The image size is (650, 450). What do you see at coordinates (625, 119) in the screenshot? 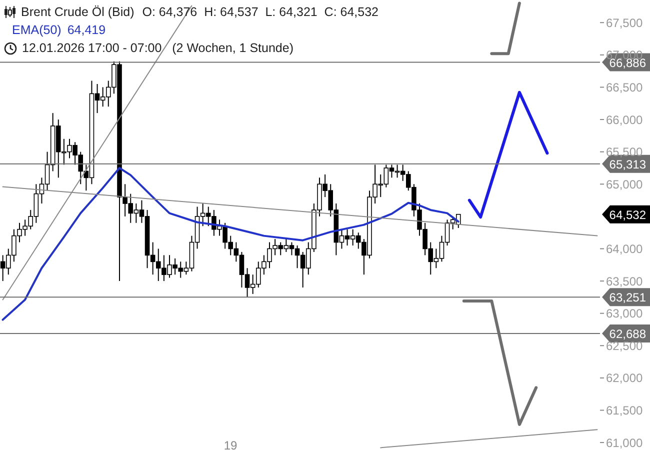
I see `y-tick-label: 66,000` at bounding box center [625, 119].